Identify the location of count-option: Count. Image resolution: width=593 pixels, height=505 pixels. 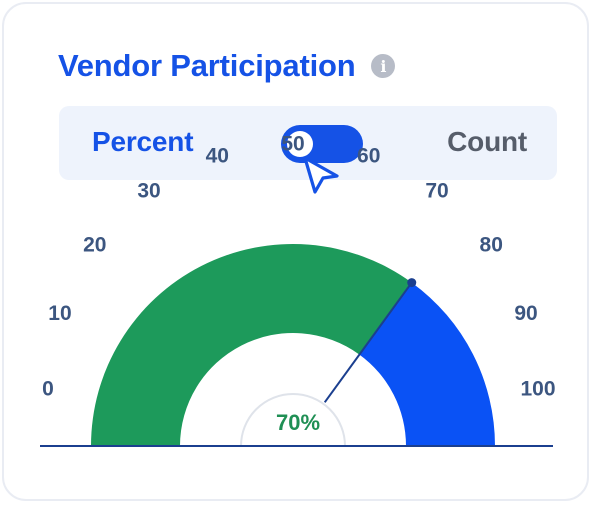
(487, 141).